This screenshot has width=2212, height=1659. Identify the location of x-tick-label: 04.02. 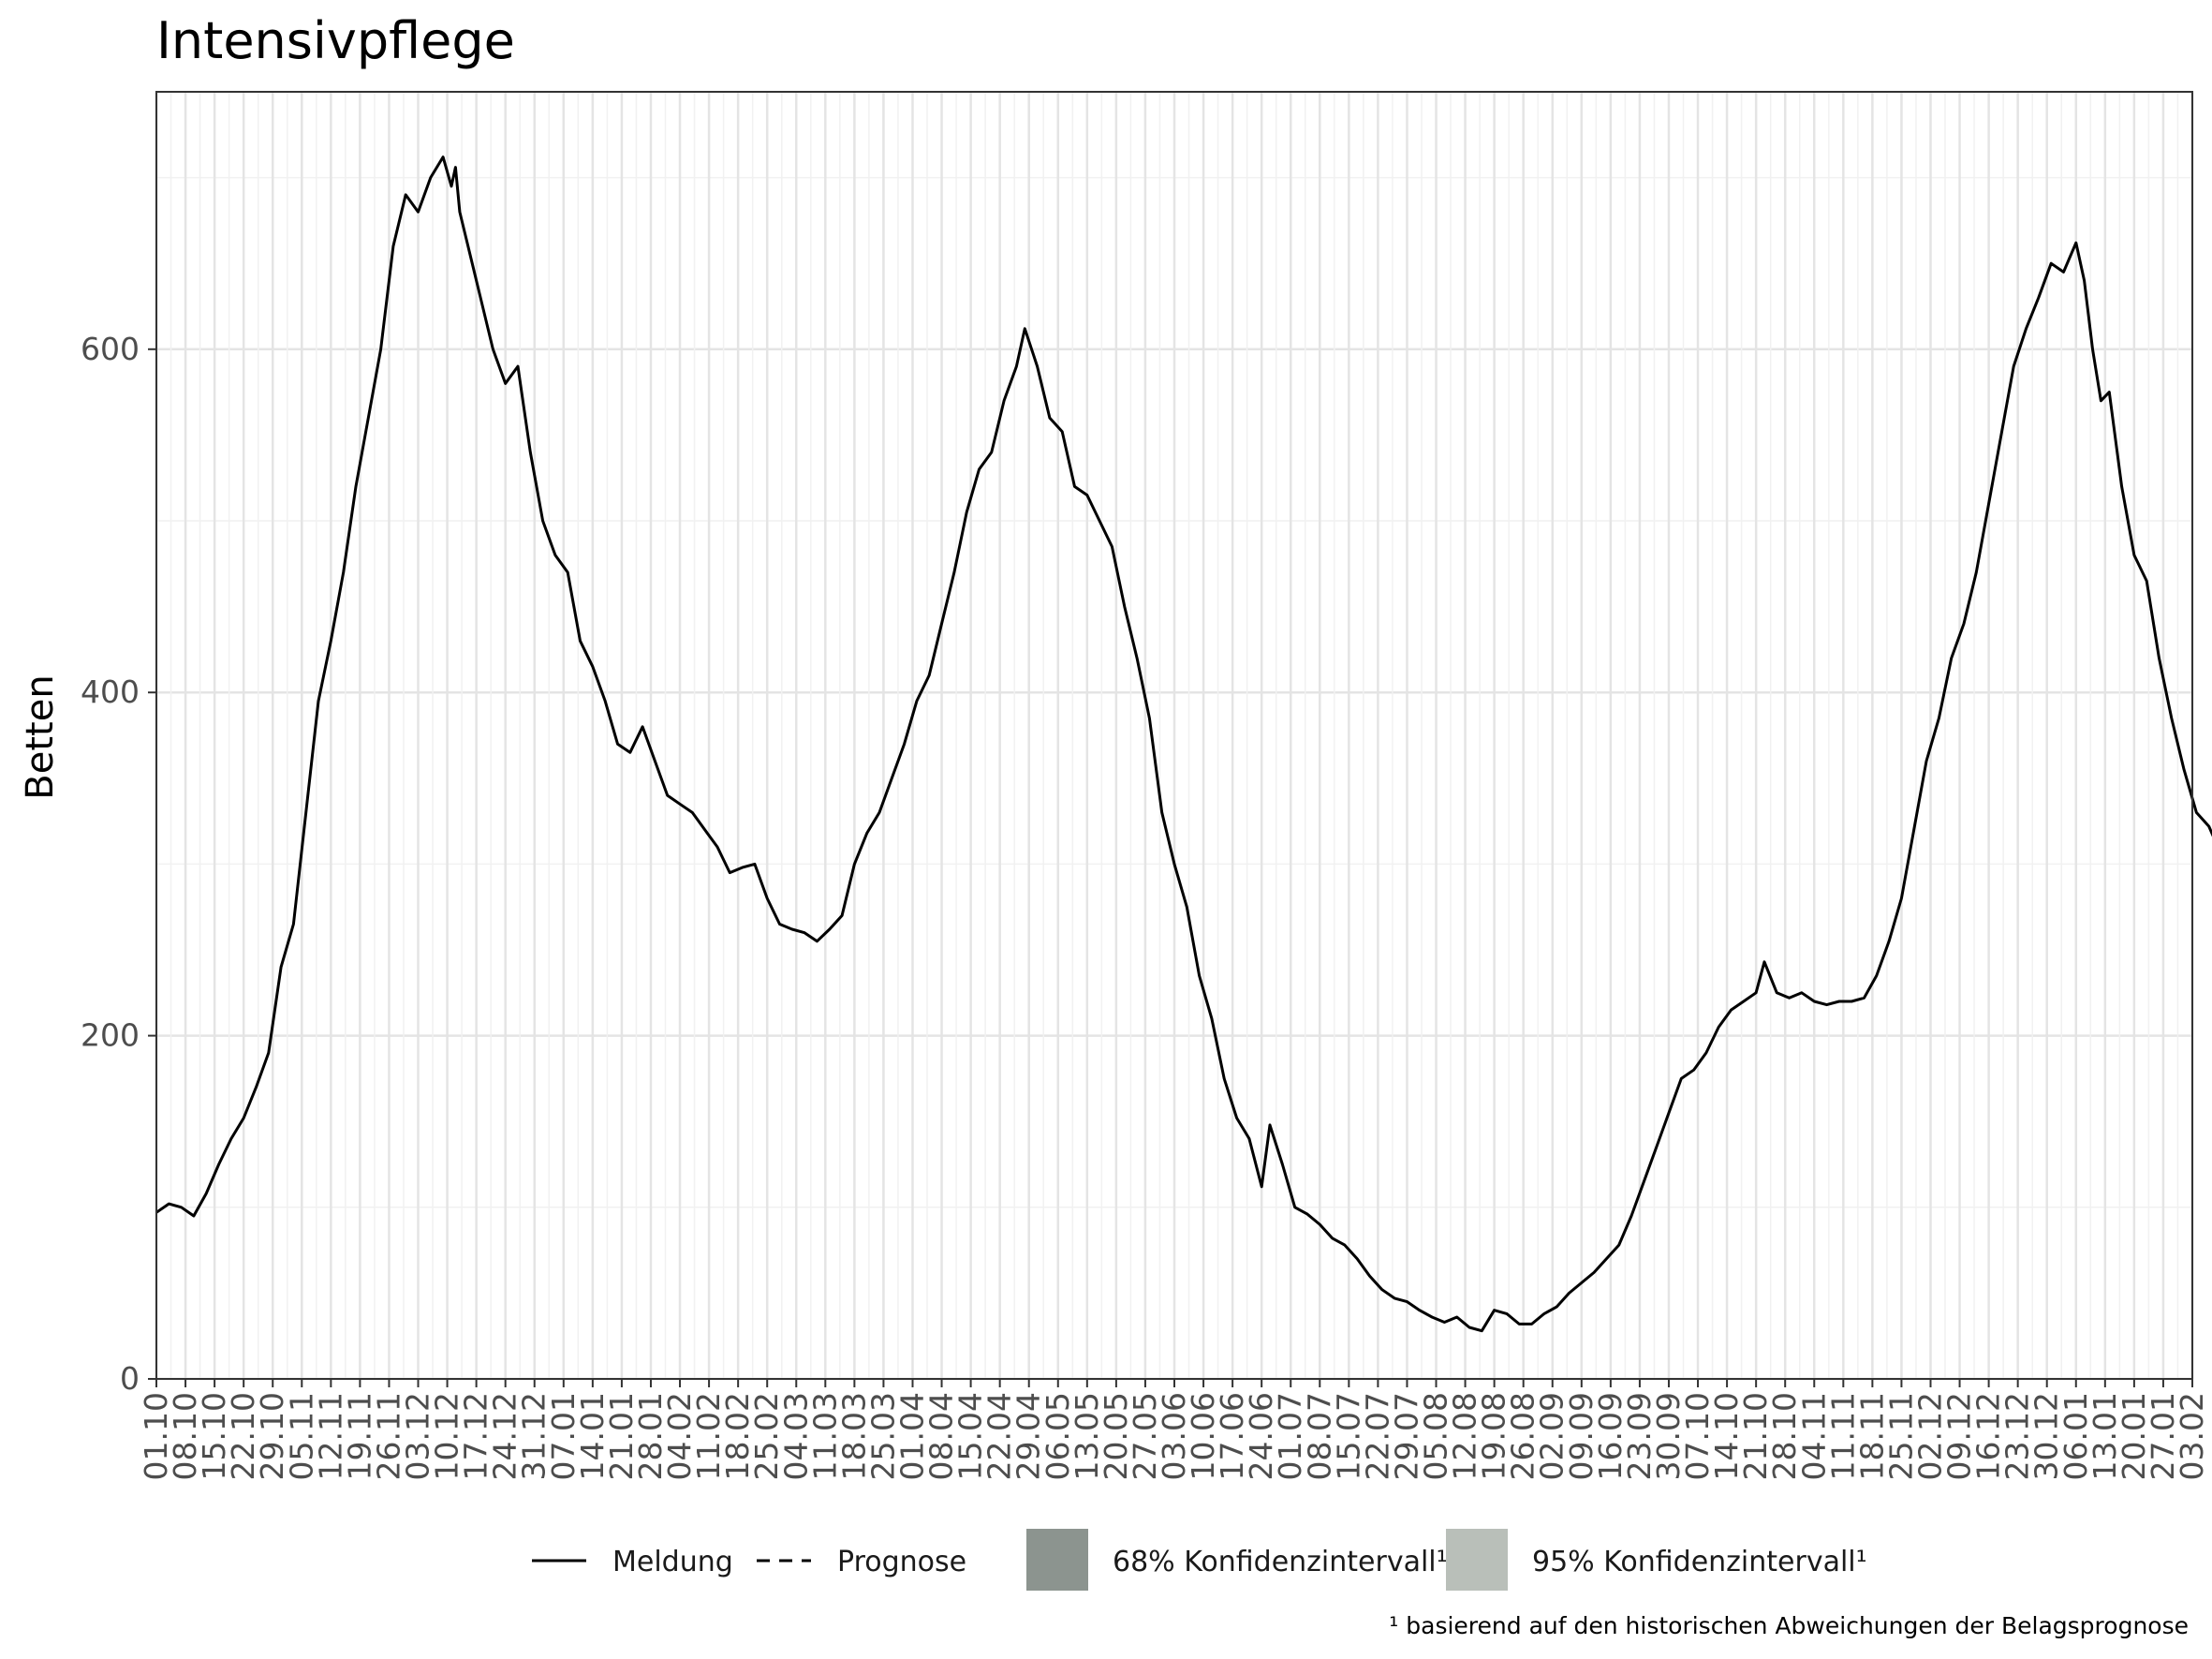
(679, 1436).